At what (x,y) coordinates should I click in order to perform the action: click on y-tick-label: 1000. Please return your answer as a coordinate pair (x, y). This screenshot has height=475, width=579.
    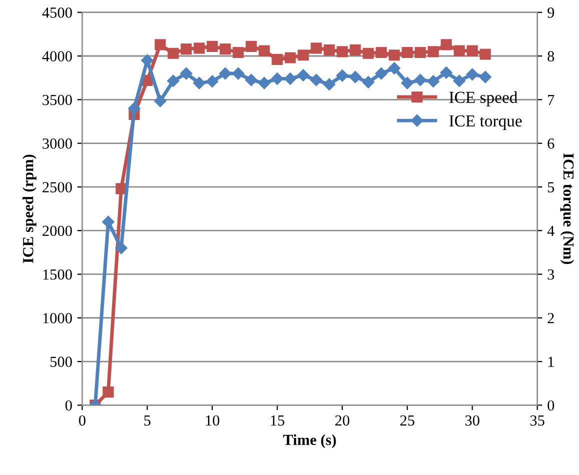
    Looking at the image, I should click on (57, 318).